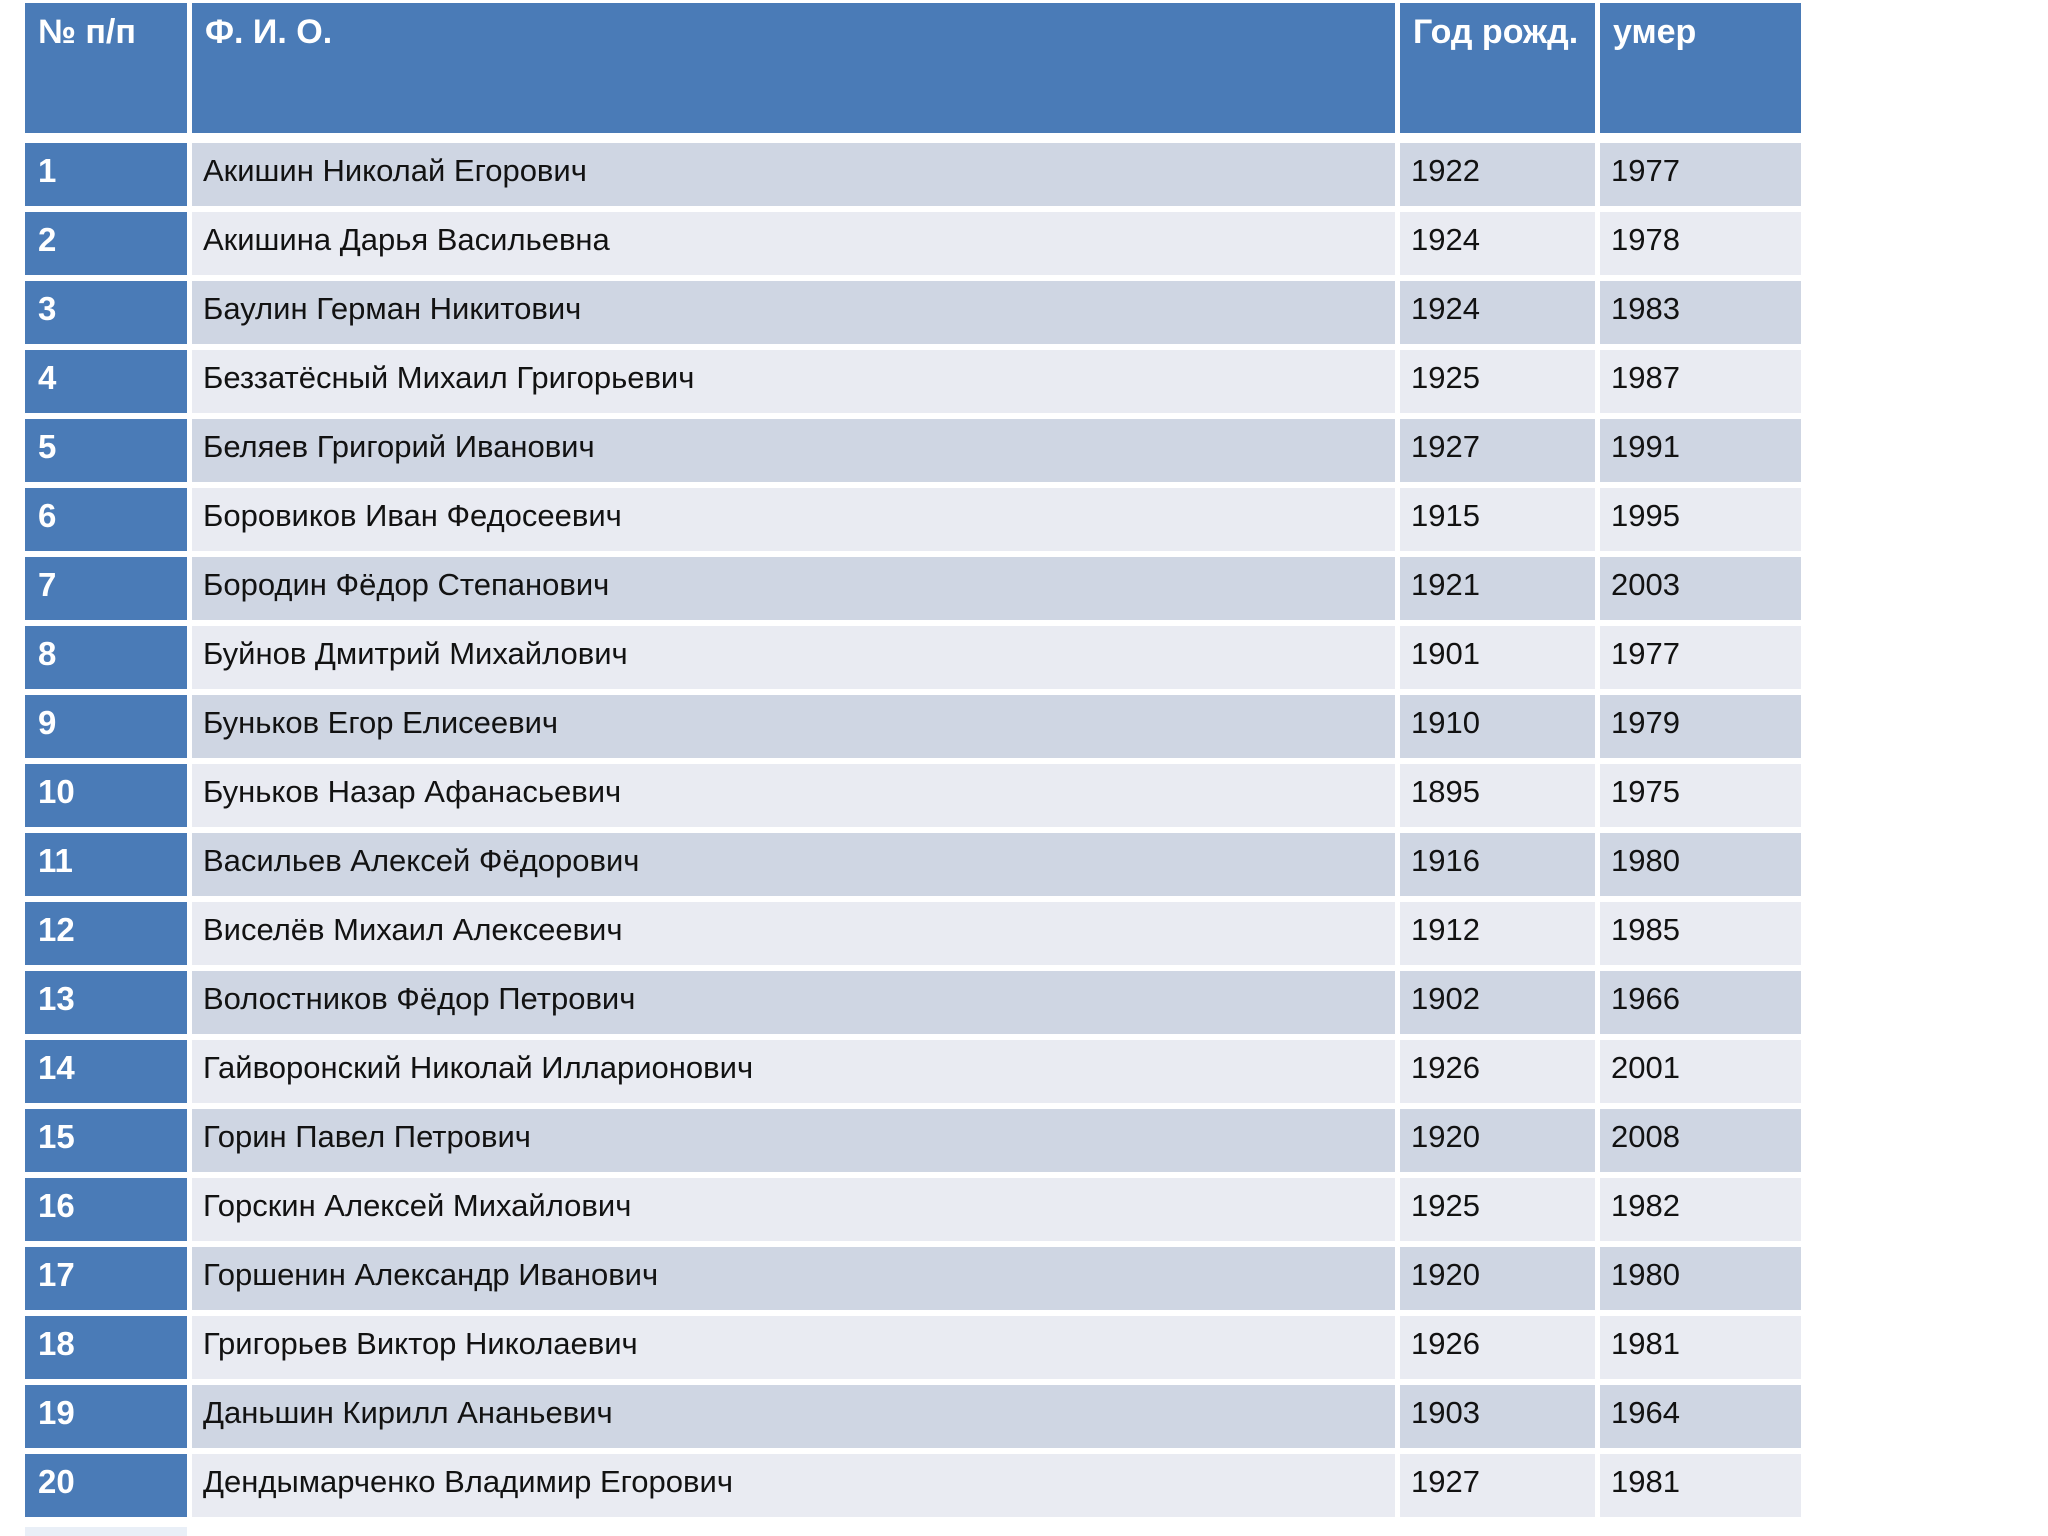  Describe the element at coordinates (1700, 588) in the screenshot. I see `death-year-cell: 2003` at that location.